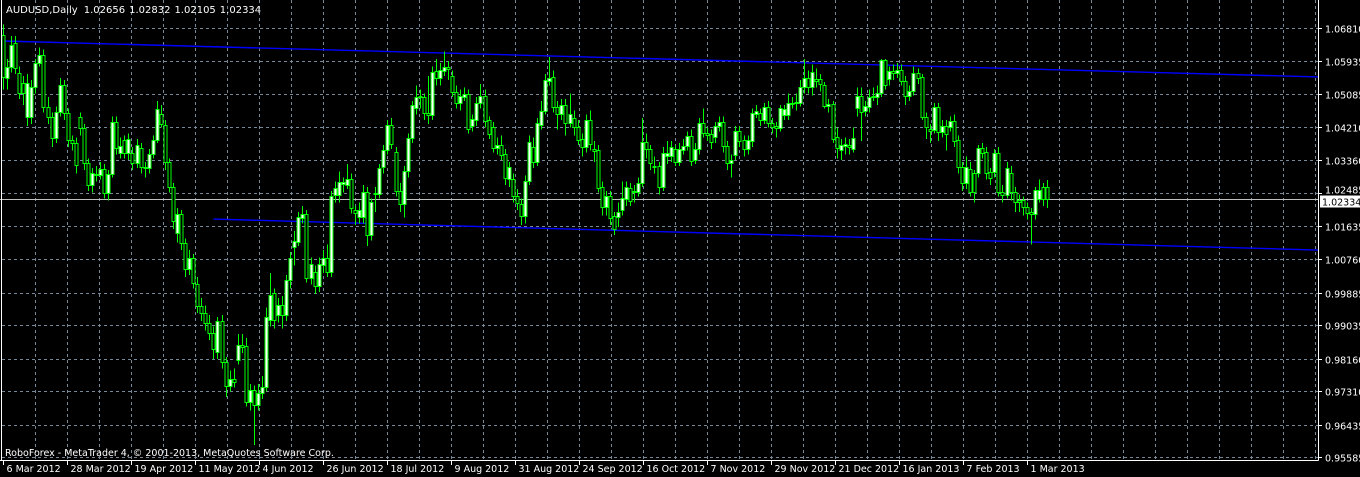  I want to click on date-tick-label: 11 May 2012, so click(230, 469).